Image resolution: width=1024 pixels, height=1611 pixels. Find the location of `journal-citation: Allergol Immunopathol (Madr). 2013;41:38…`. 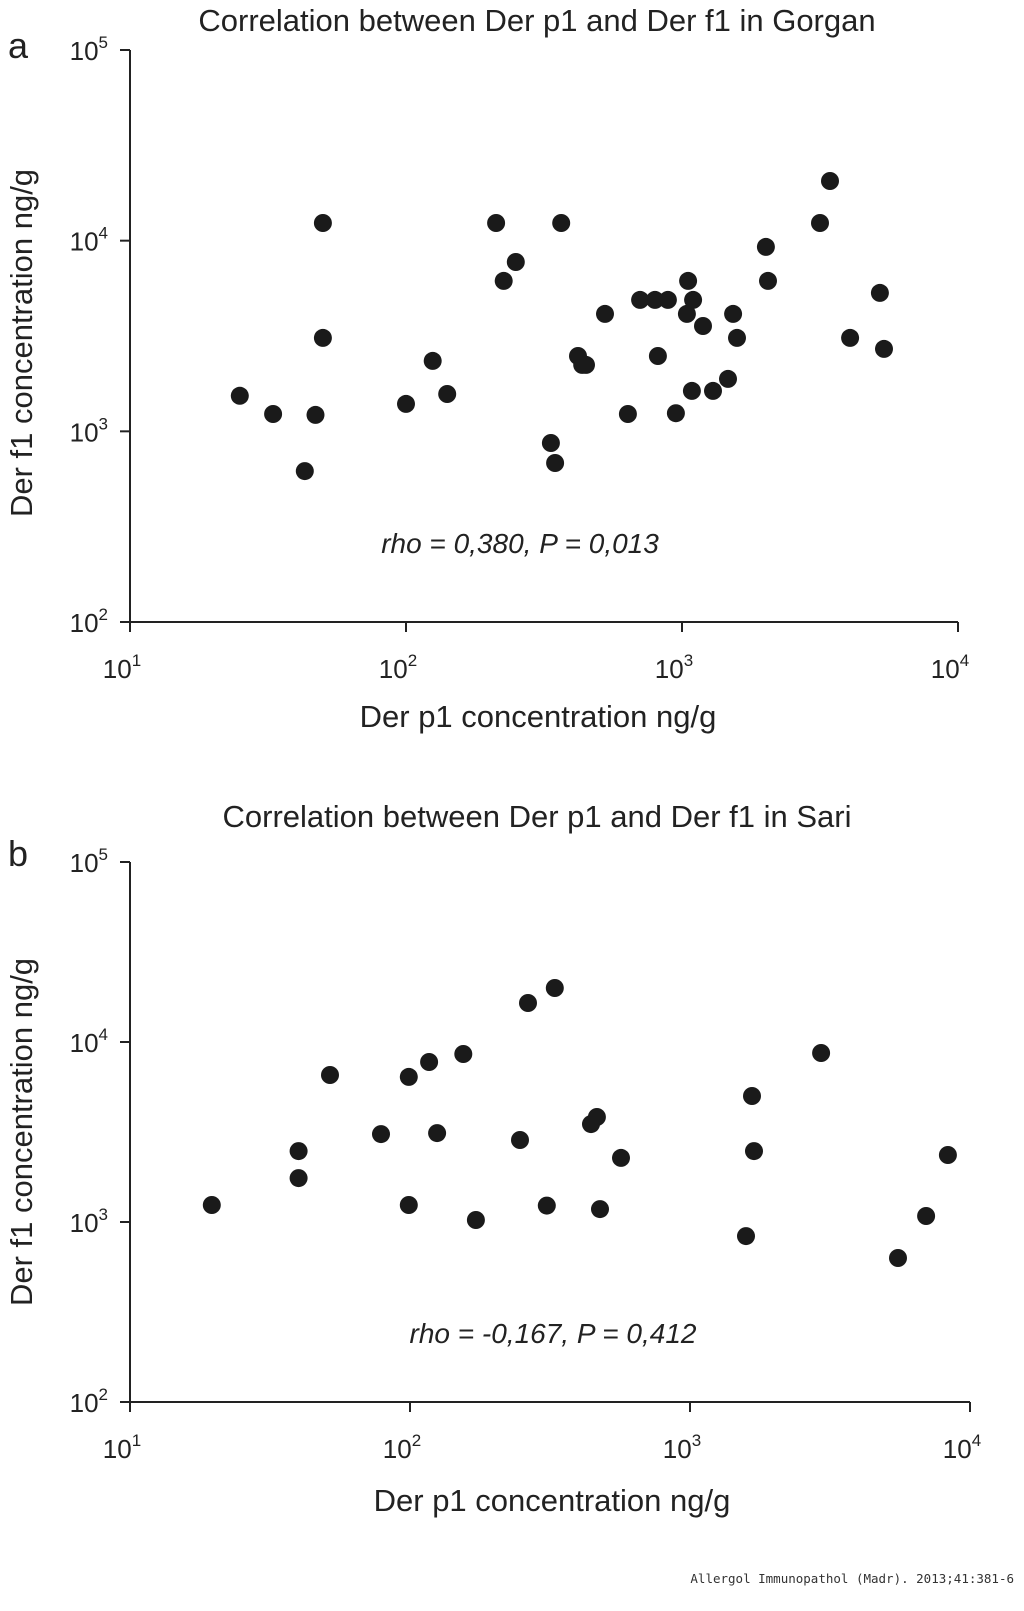

journal-citation: Allergol Immunopathol (Madr). 2013;41:38… is located at coordinates (852, 1578).